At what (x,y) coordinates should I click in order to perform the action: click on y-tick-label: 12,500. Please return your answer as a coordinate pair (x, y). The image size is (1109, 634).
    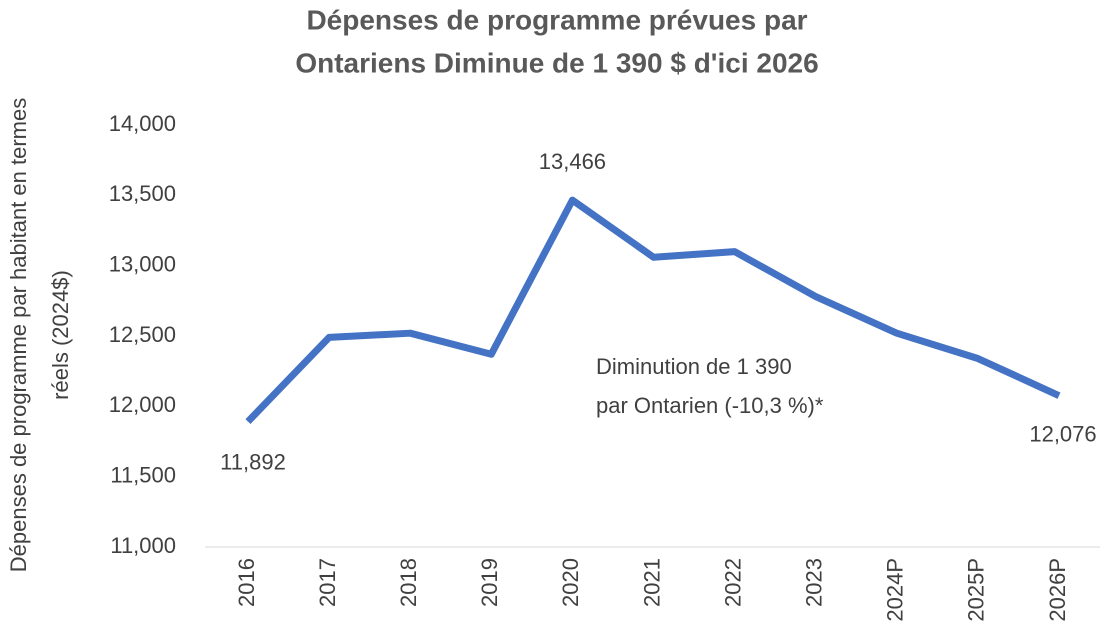
    Looking at the image, I should click on (142, 334).